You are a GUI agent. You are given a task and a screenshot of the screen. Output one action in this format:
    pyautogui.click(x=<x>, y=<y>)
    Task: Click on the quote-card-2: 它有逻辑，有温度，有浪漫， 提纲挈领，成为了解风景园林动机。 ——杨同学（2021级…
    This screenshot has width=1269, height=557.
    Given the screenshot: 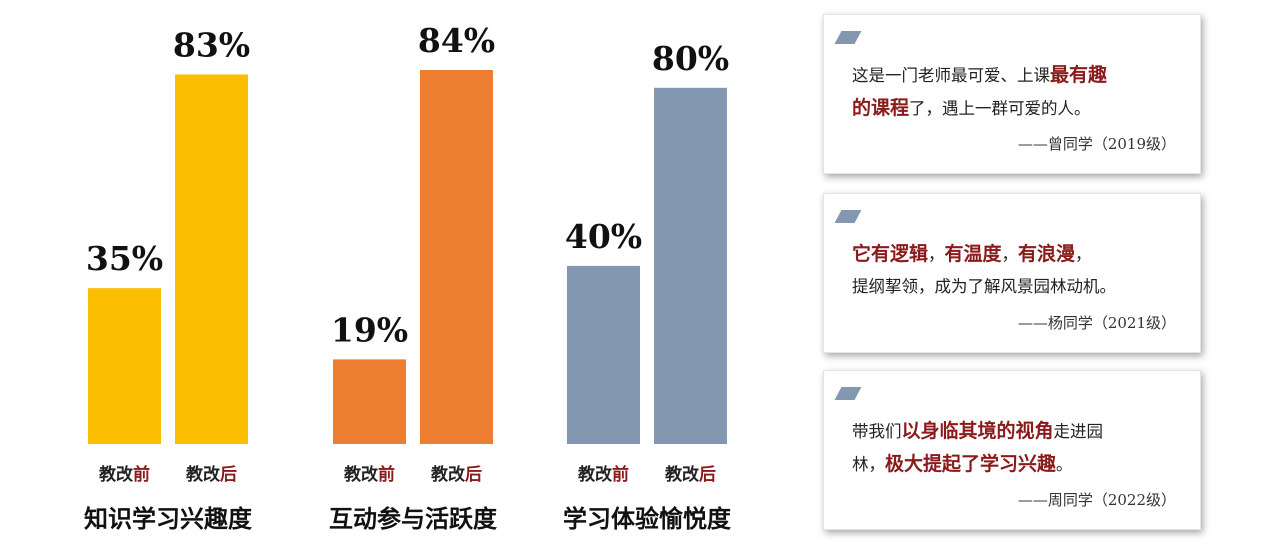 What is the action you would take?
    pyautogui.click(x=1012, y=273)
    